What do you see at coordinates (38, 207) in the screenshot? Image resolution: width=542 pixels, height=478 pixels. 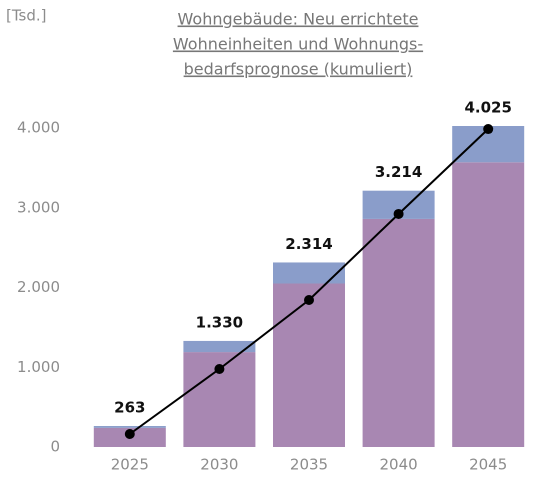 I see `y-tick-label: 3.000` at bounding box center [38, 207].